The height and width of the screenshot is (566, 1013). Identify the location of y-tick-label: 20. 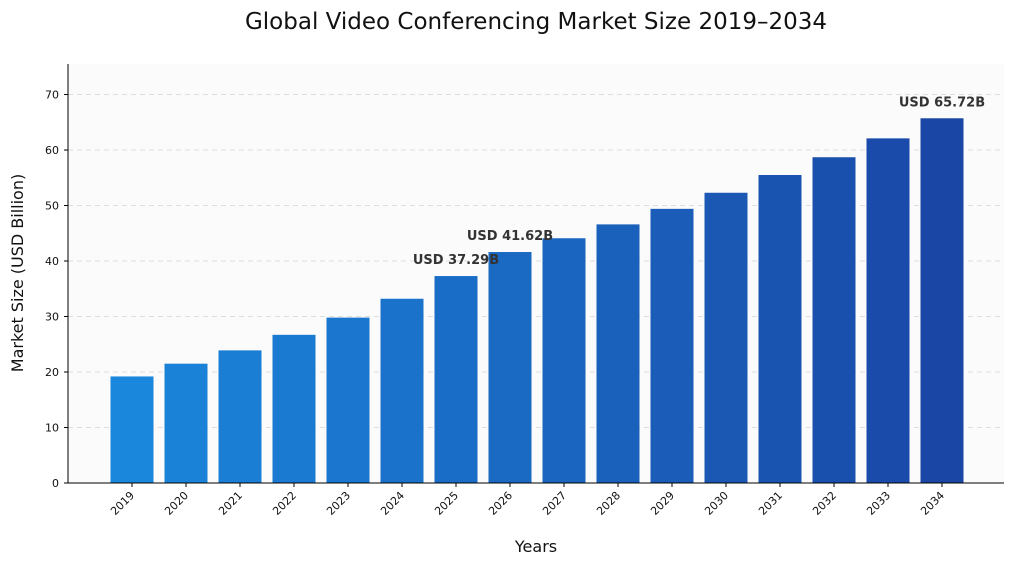
(52, 372).